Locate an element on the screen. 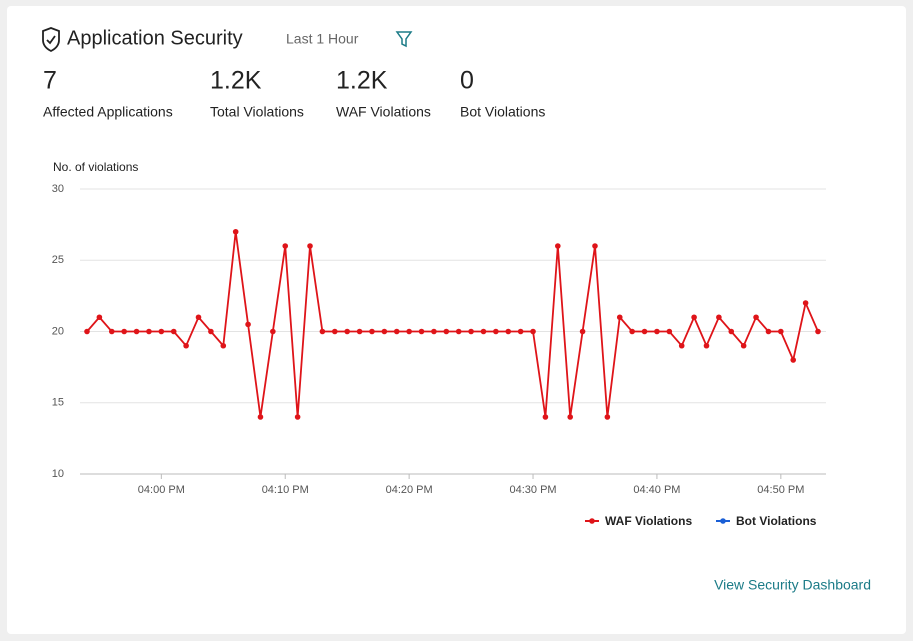 The image size is (913, 641). stat-value: 0 is located at coordinates (467, 81).